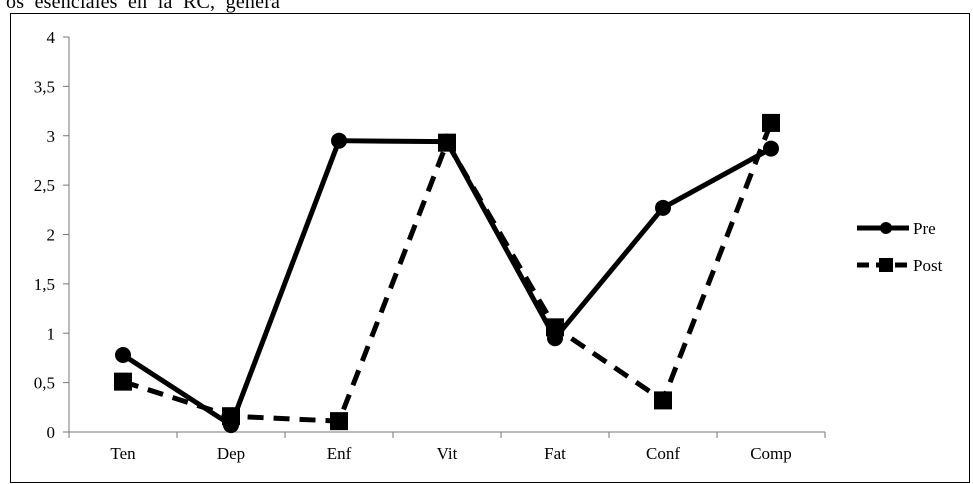 This screenshot has height=484, width=973. Describe the element at coordinates (123, 453) in the screenshot. I see `x-tick-label: Ten` at that location.